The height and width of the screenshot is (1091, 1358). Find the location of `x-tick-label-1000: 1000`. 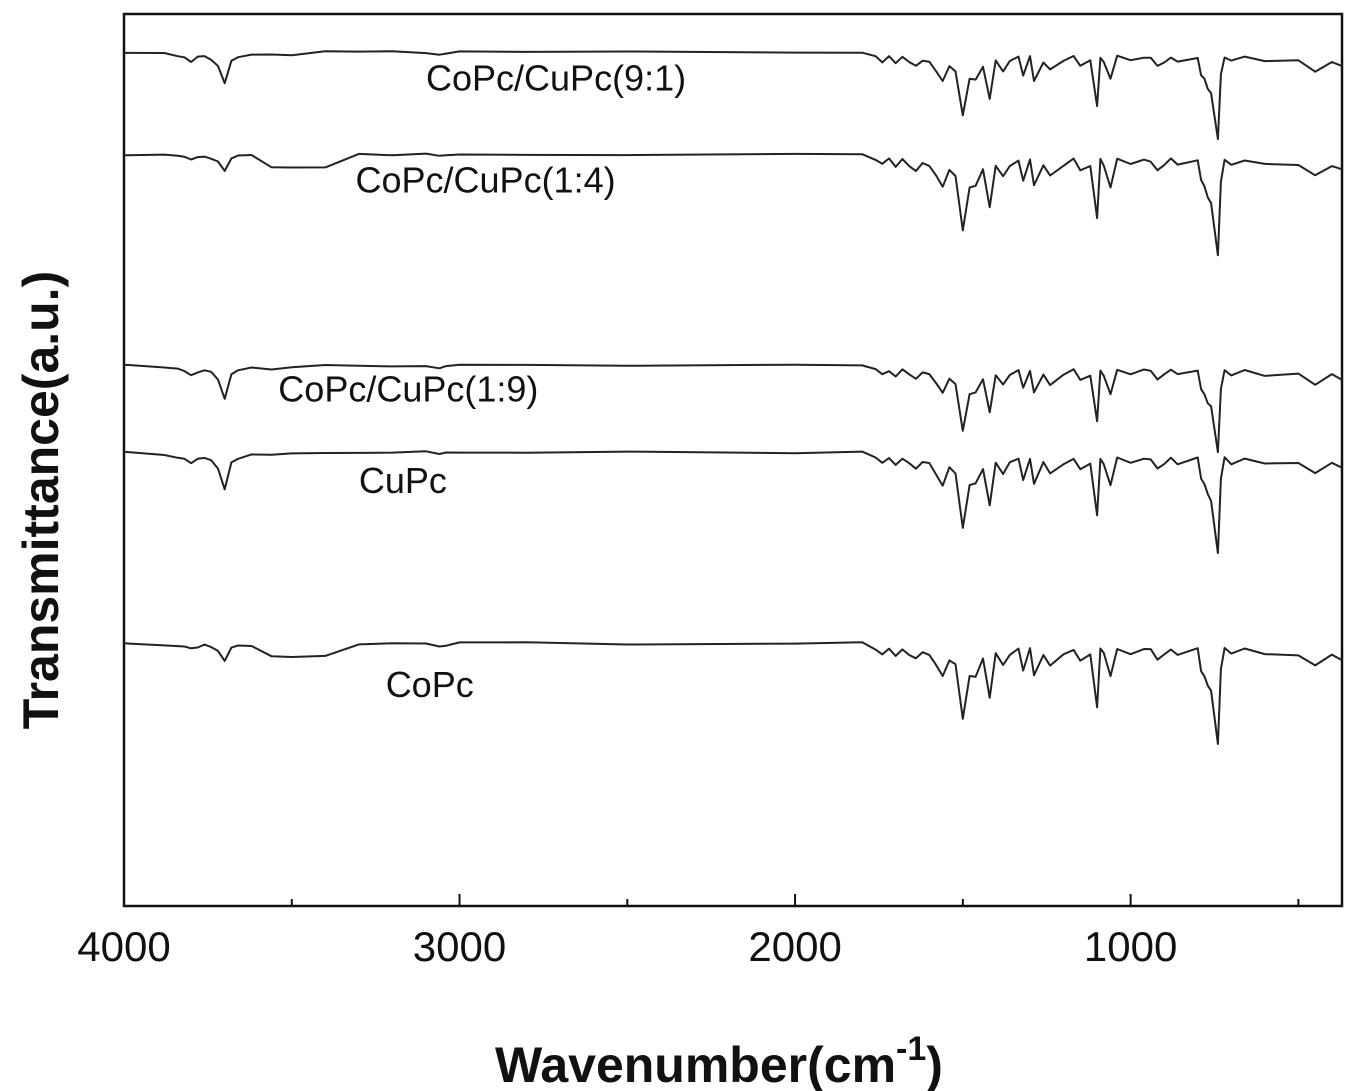

x-tick-label-1000: 1000 is located at coordinates (1130, 946).